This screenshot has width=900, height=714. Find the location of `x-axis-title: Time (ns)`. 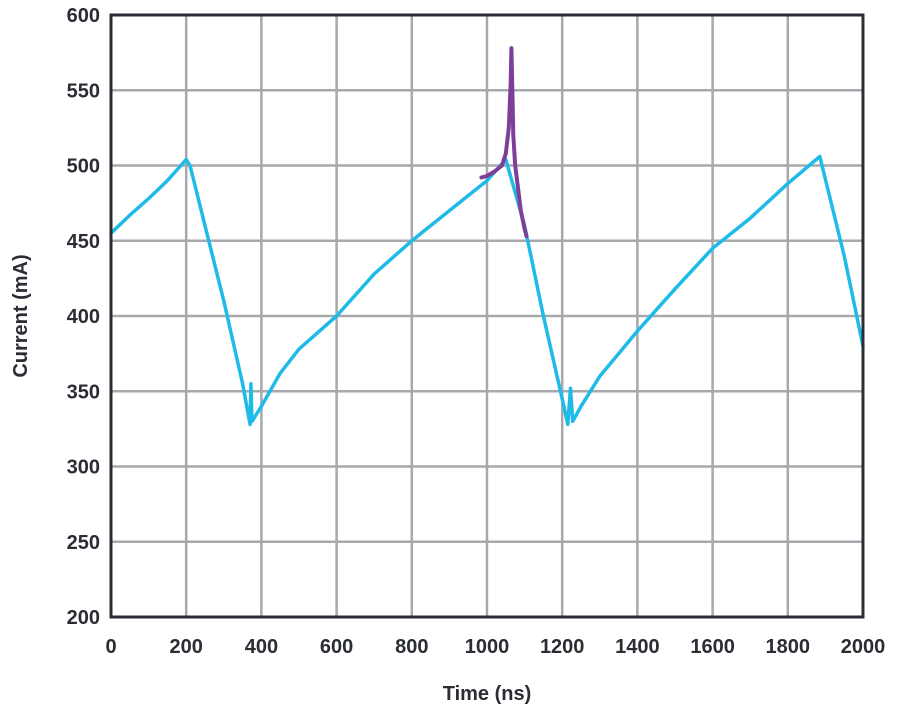

x-axis-title: Time (ns) is located at coordinates (487, 694).